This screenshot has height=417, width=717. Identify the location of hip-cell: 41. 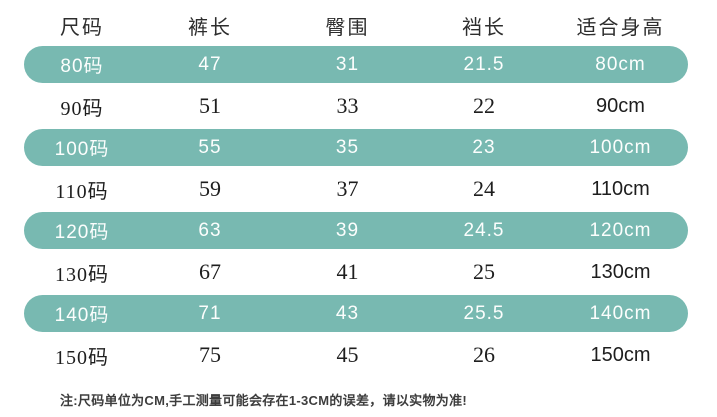
(347, 272).